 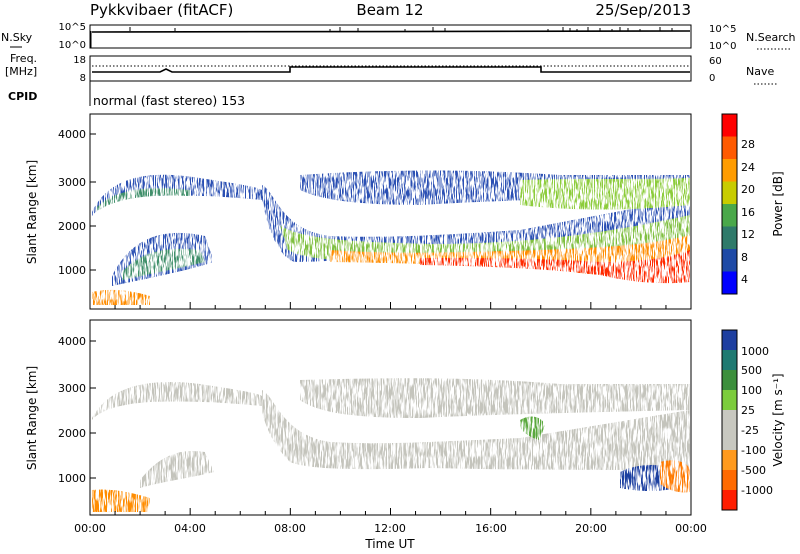 What do you see at coordinates (495, 398) in the screenshot?
I see `velocity-upper-scatter` at bounding box center [495, 398].